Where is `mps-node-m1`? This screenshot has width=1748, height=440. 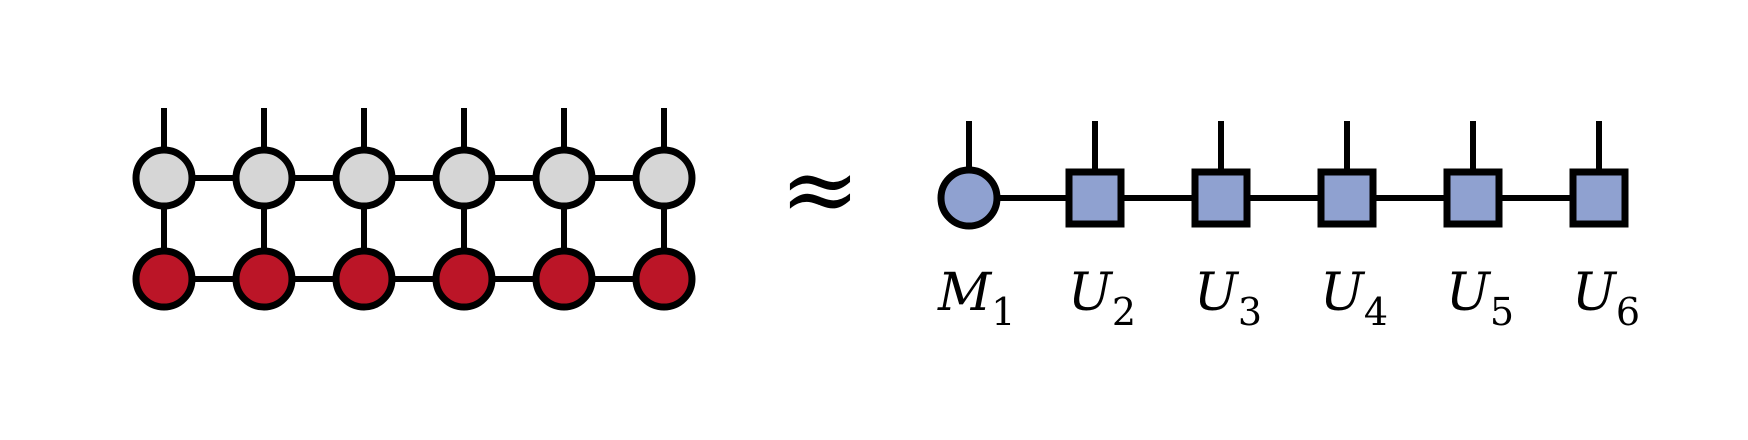
mps-node-m1 is located at coordinates (969, 198).